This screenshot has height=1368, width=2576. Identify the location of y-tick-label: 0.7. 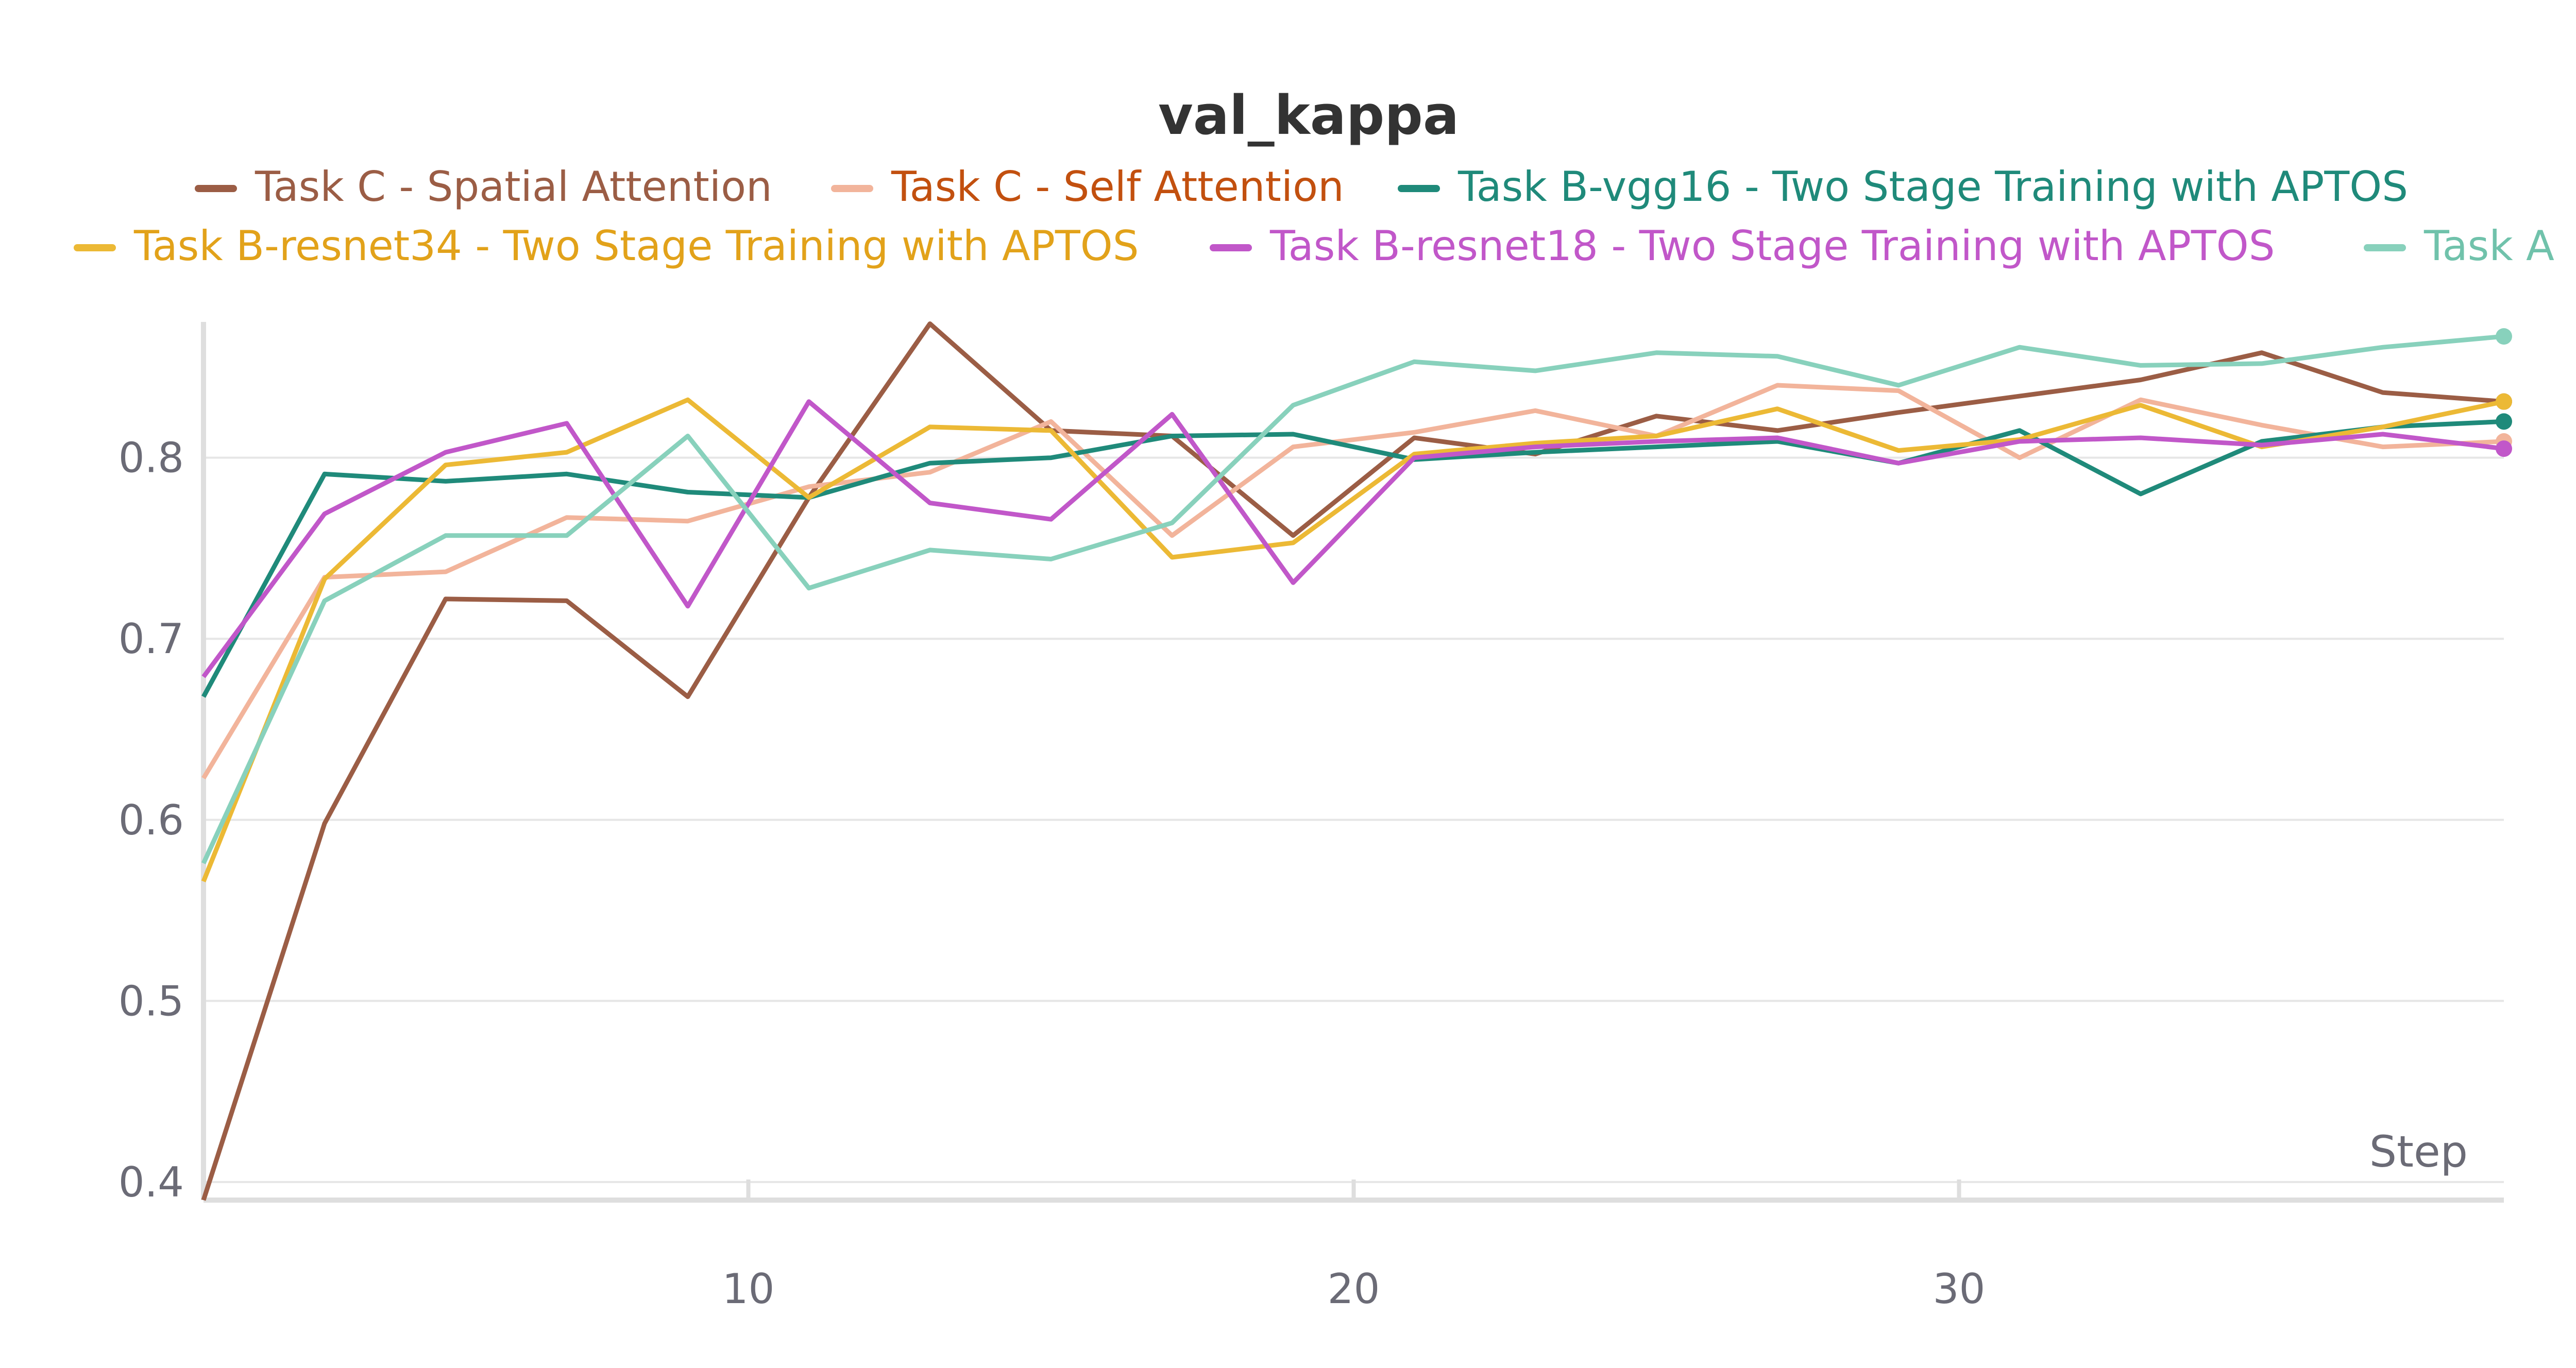
(151, 639).